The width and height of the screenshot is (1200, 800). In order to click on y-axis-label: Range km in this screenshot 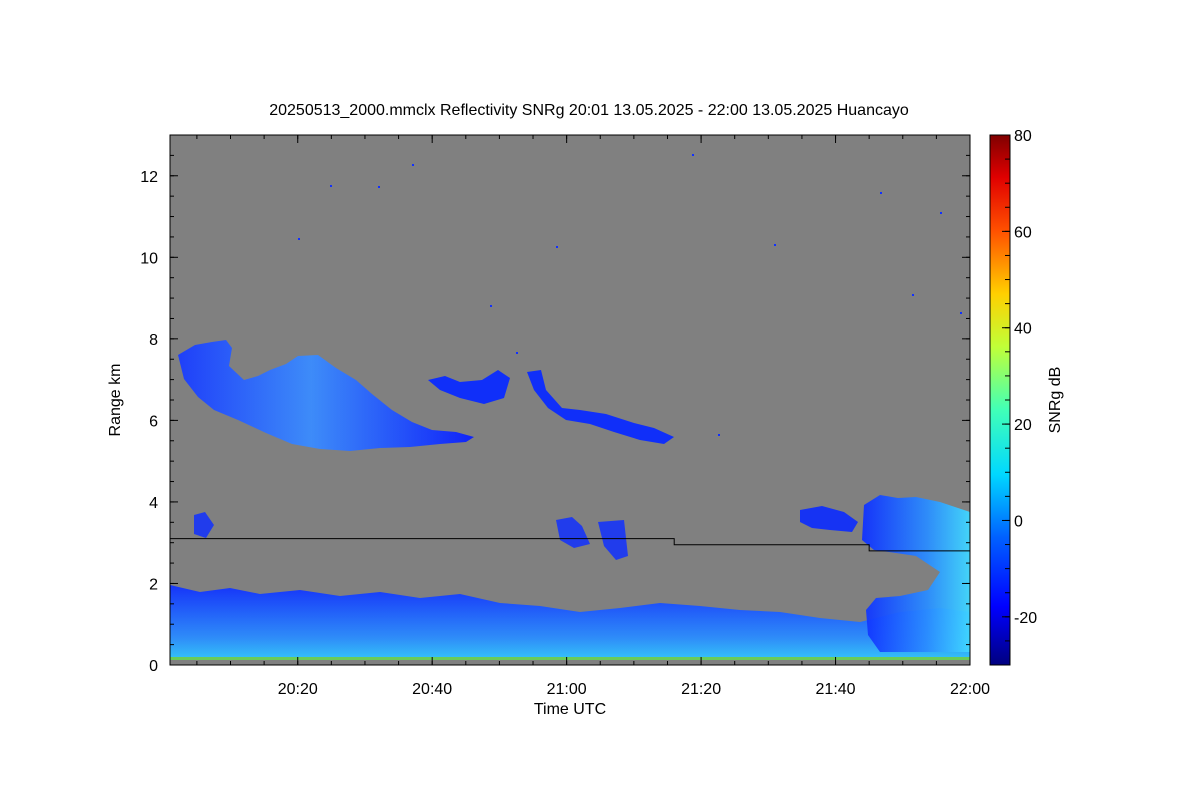, I will do `click(115, 400)`.